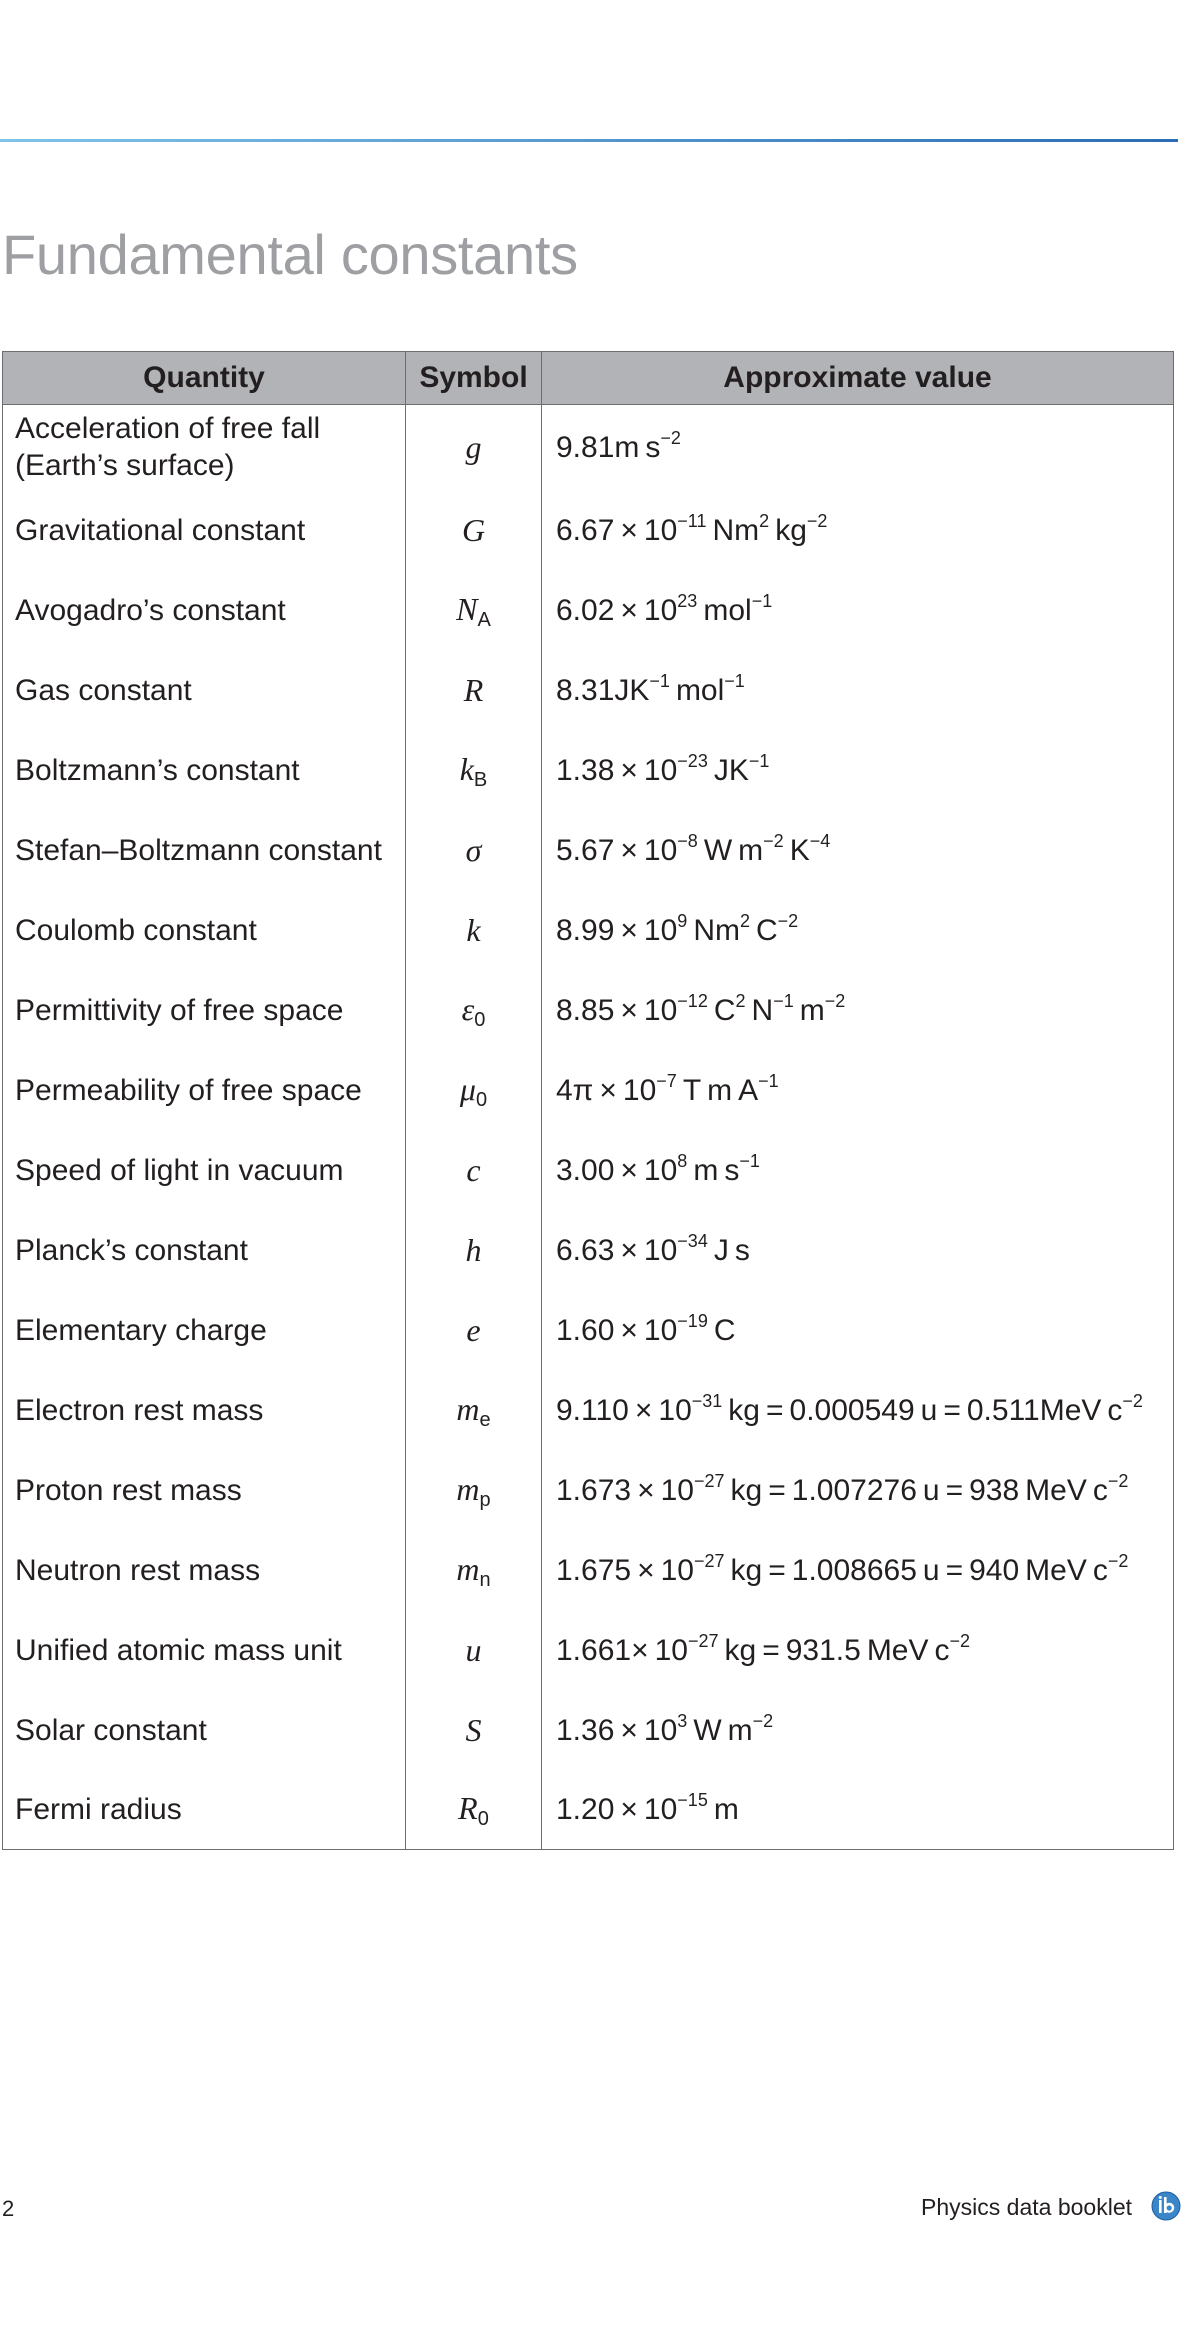  I want to click on quantity-text: Solar constant, so click(111, 1730).